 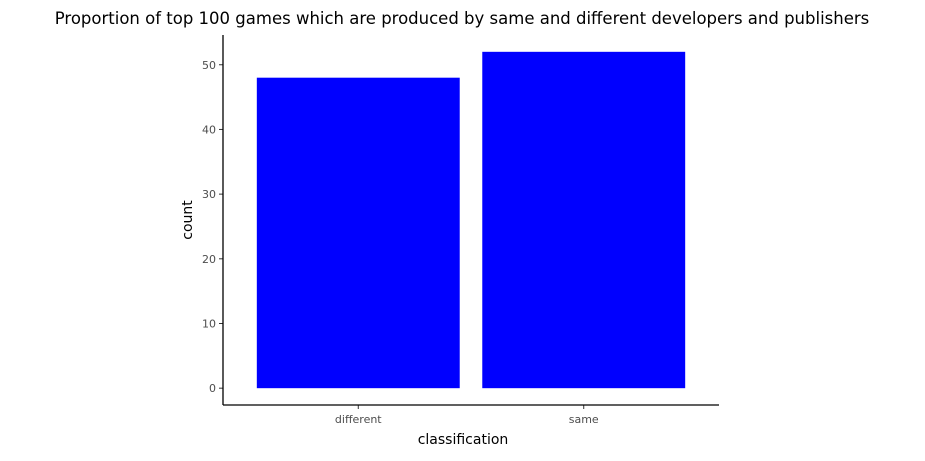 What do you see at coordinates (358, 419) in the screenshot?
I see `x-tick-label-different: different` at bounding box center [358, 419].